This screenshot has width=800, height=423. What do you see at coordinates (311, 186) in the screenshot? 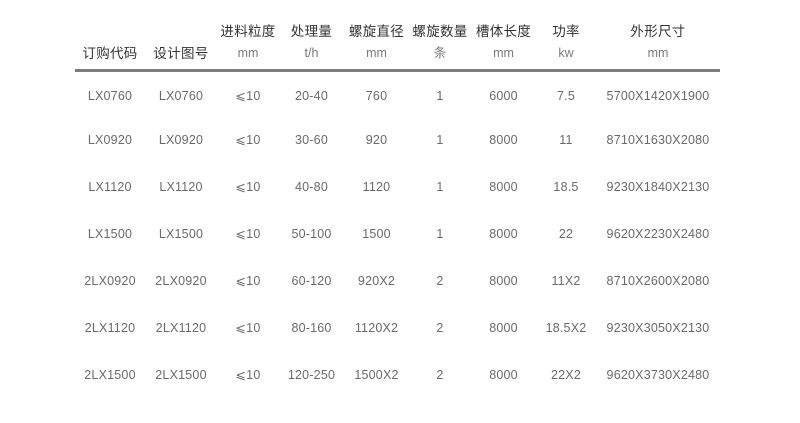
I see `cell-capacity: 40-80` at bounding box center [311, 186].